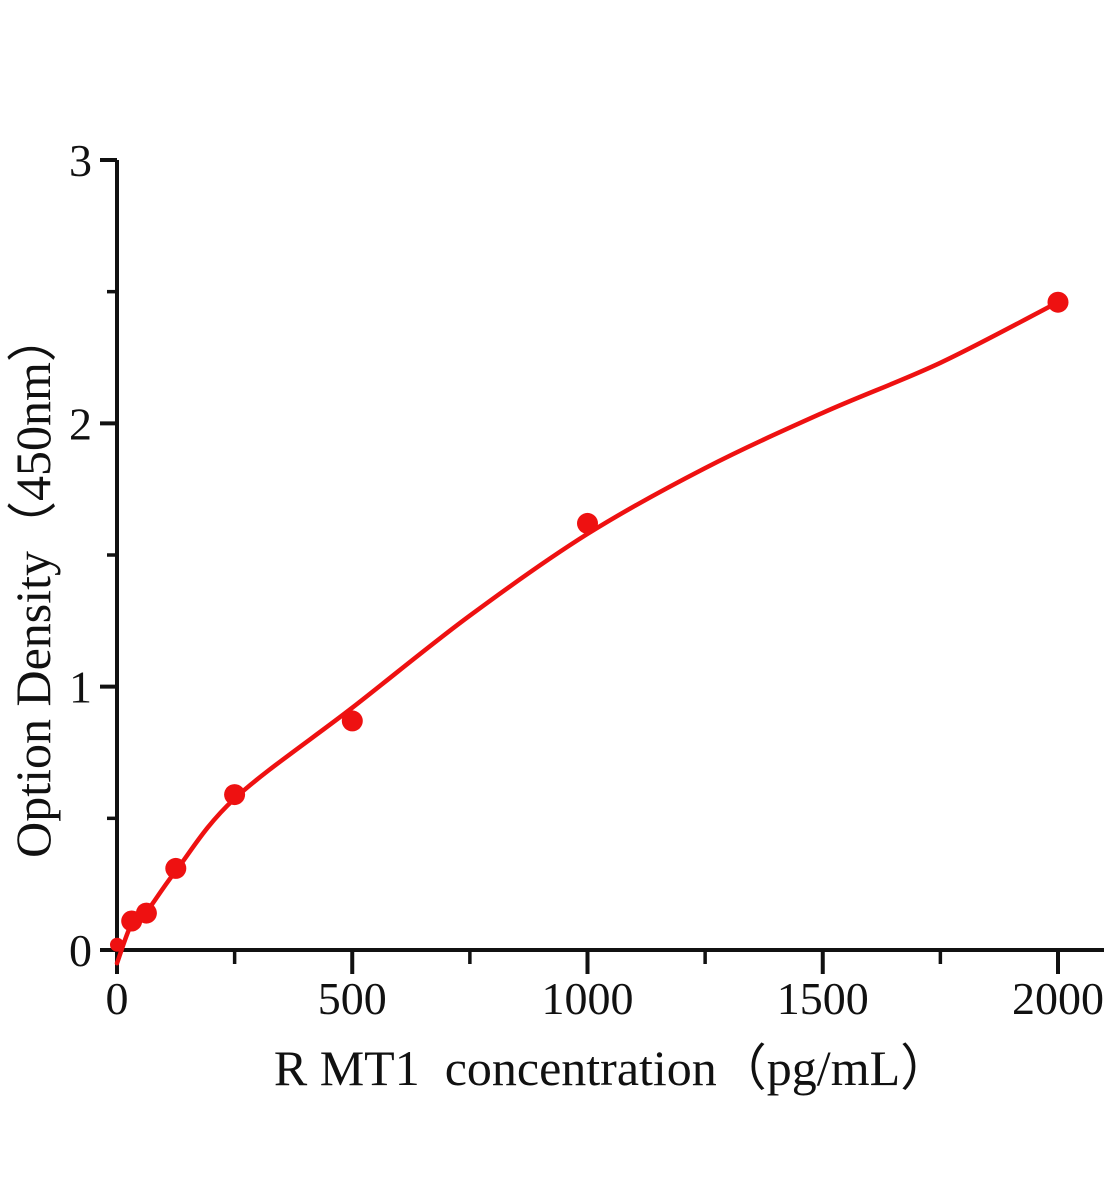 The width and height of the screenshot is (1104, 1200). I want to click on y-tick-label: 2, so click(80, 423).